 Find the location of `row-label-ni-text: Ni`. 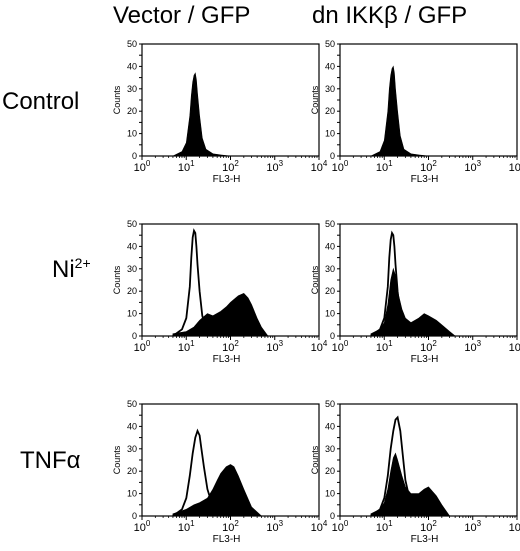

row-label-ni-text: Ni is located at coordinates (63, 269).